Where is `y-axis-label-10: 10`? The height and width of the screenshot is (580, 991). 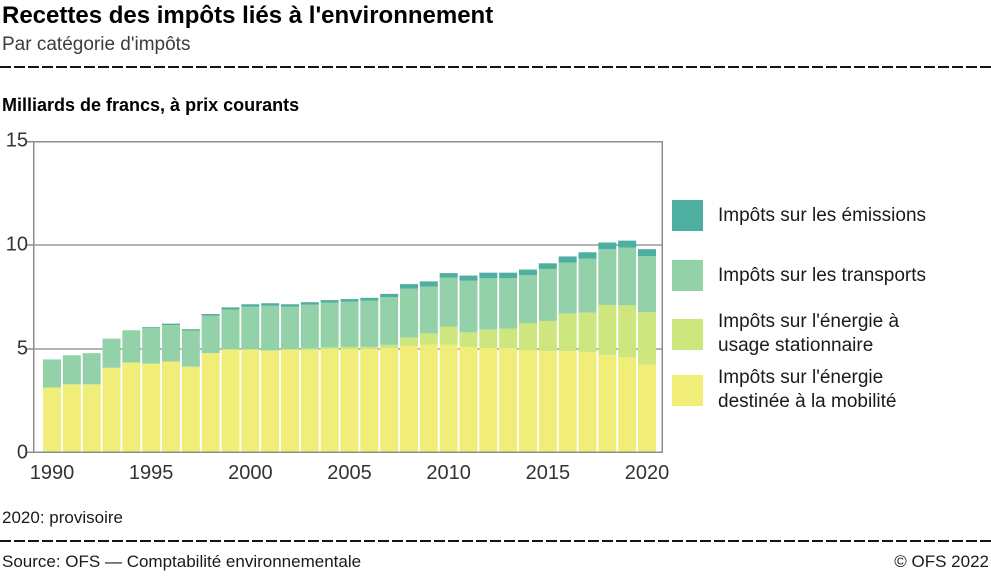 y-axis-label-10: 10 is located at coordinates (16, 244).